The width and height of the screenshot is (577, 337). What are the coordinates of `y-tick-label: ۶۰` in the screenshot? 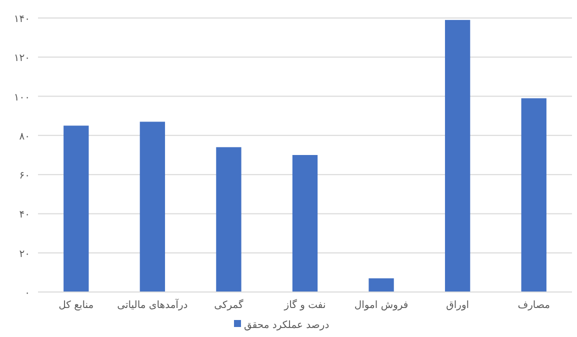 It's located at (24, 176).